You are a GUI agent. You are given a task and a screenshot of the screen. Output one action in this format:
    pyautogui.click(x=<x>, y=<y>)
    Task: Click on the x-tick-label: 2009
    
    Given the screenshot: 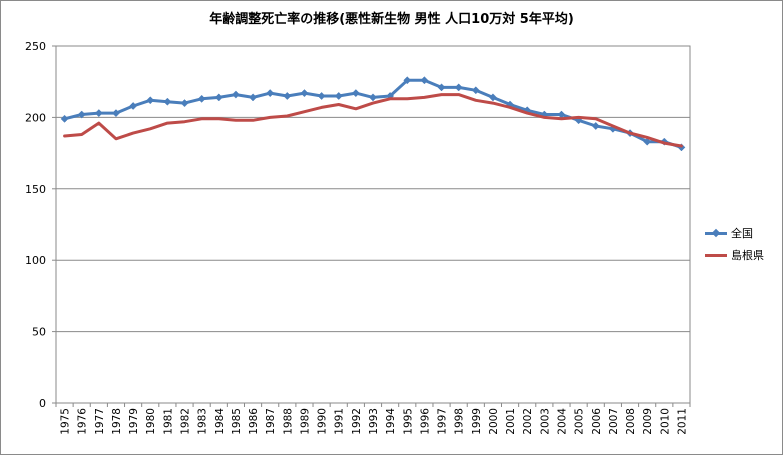 What is the action you would take?
    pyautogui.click(x=648, y=421)
    